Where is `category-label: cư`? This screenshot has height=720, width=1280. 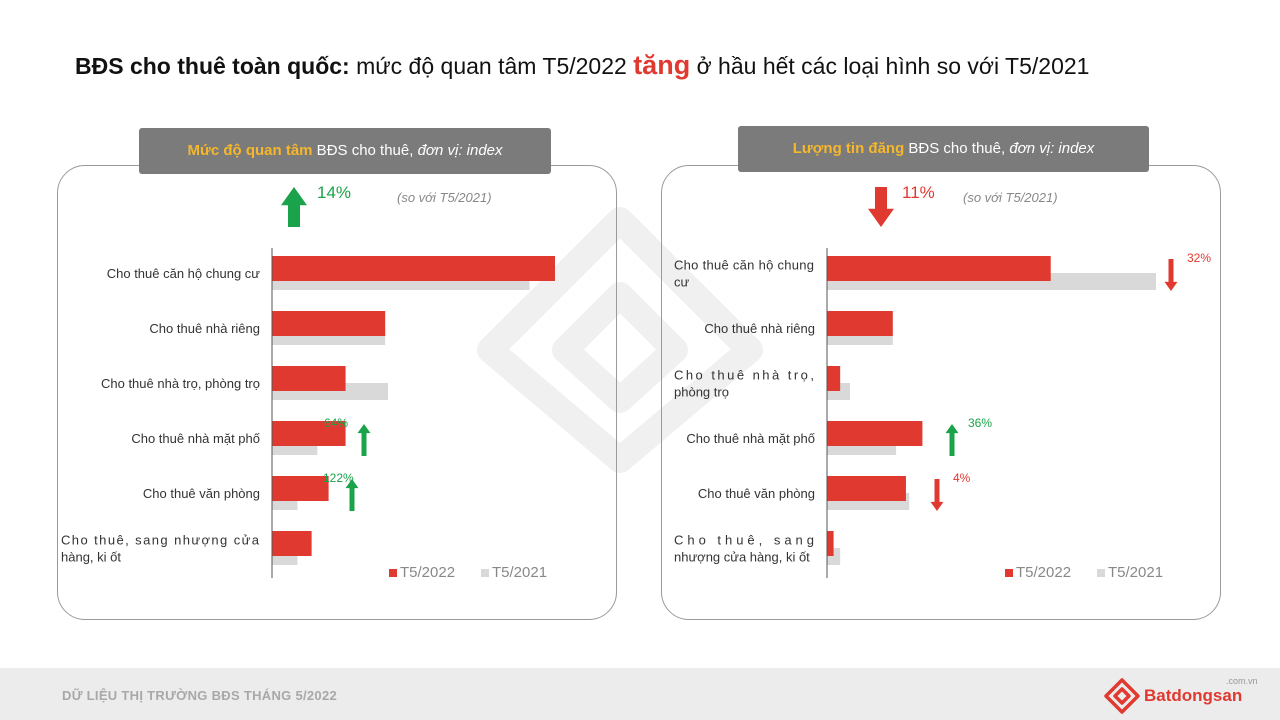 category-label: cư is located at coordinates (682, 282).